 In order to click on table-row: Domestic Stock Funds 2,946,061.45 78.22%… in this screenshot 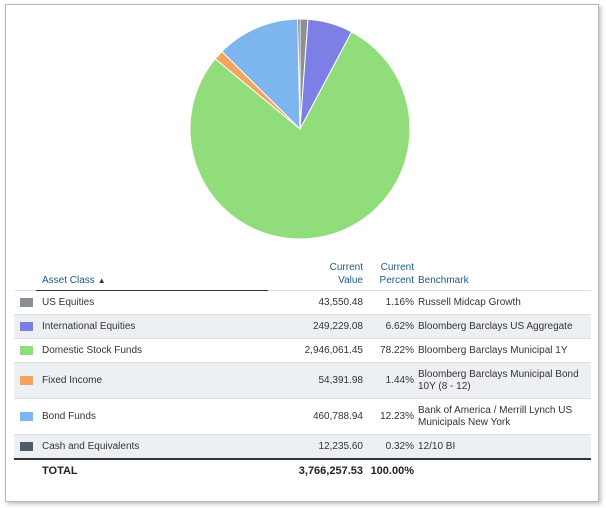, I will do `click(302, 350)`.